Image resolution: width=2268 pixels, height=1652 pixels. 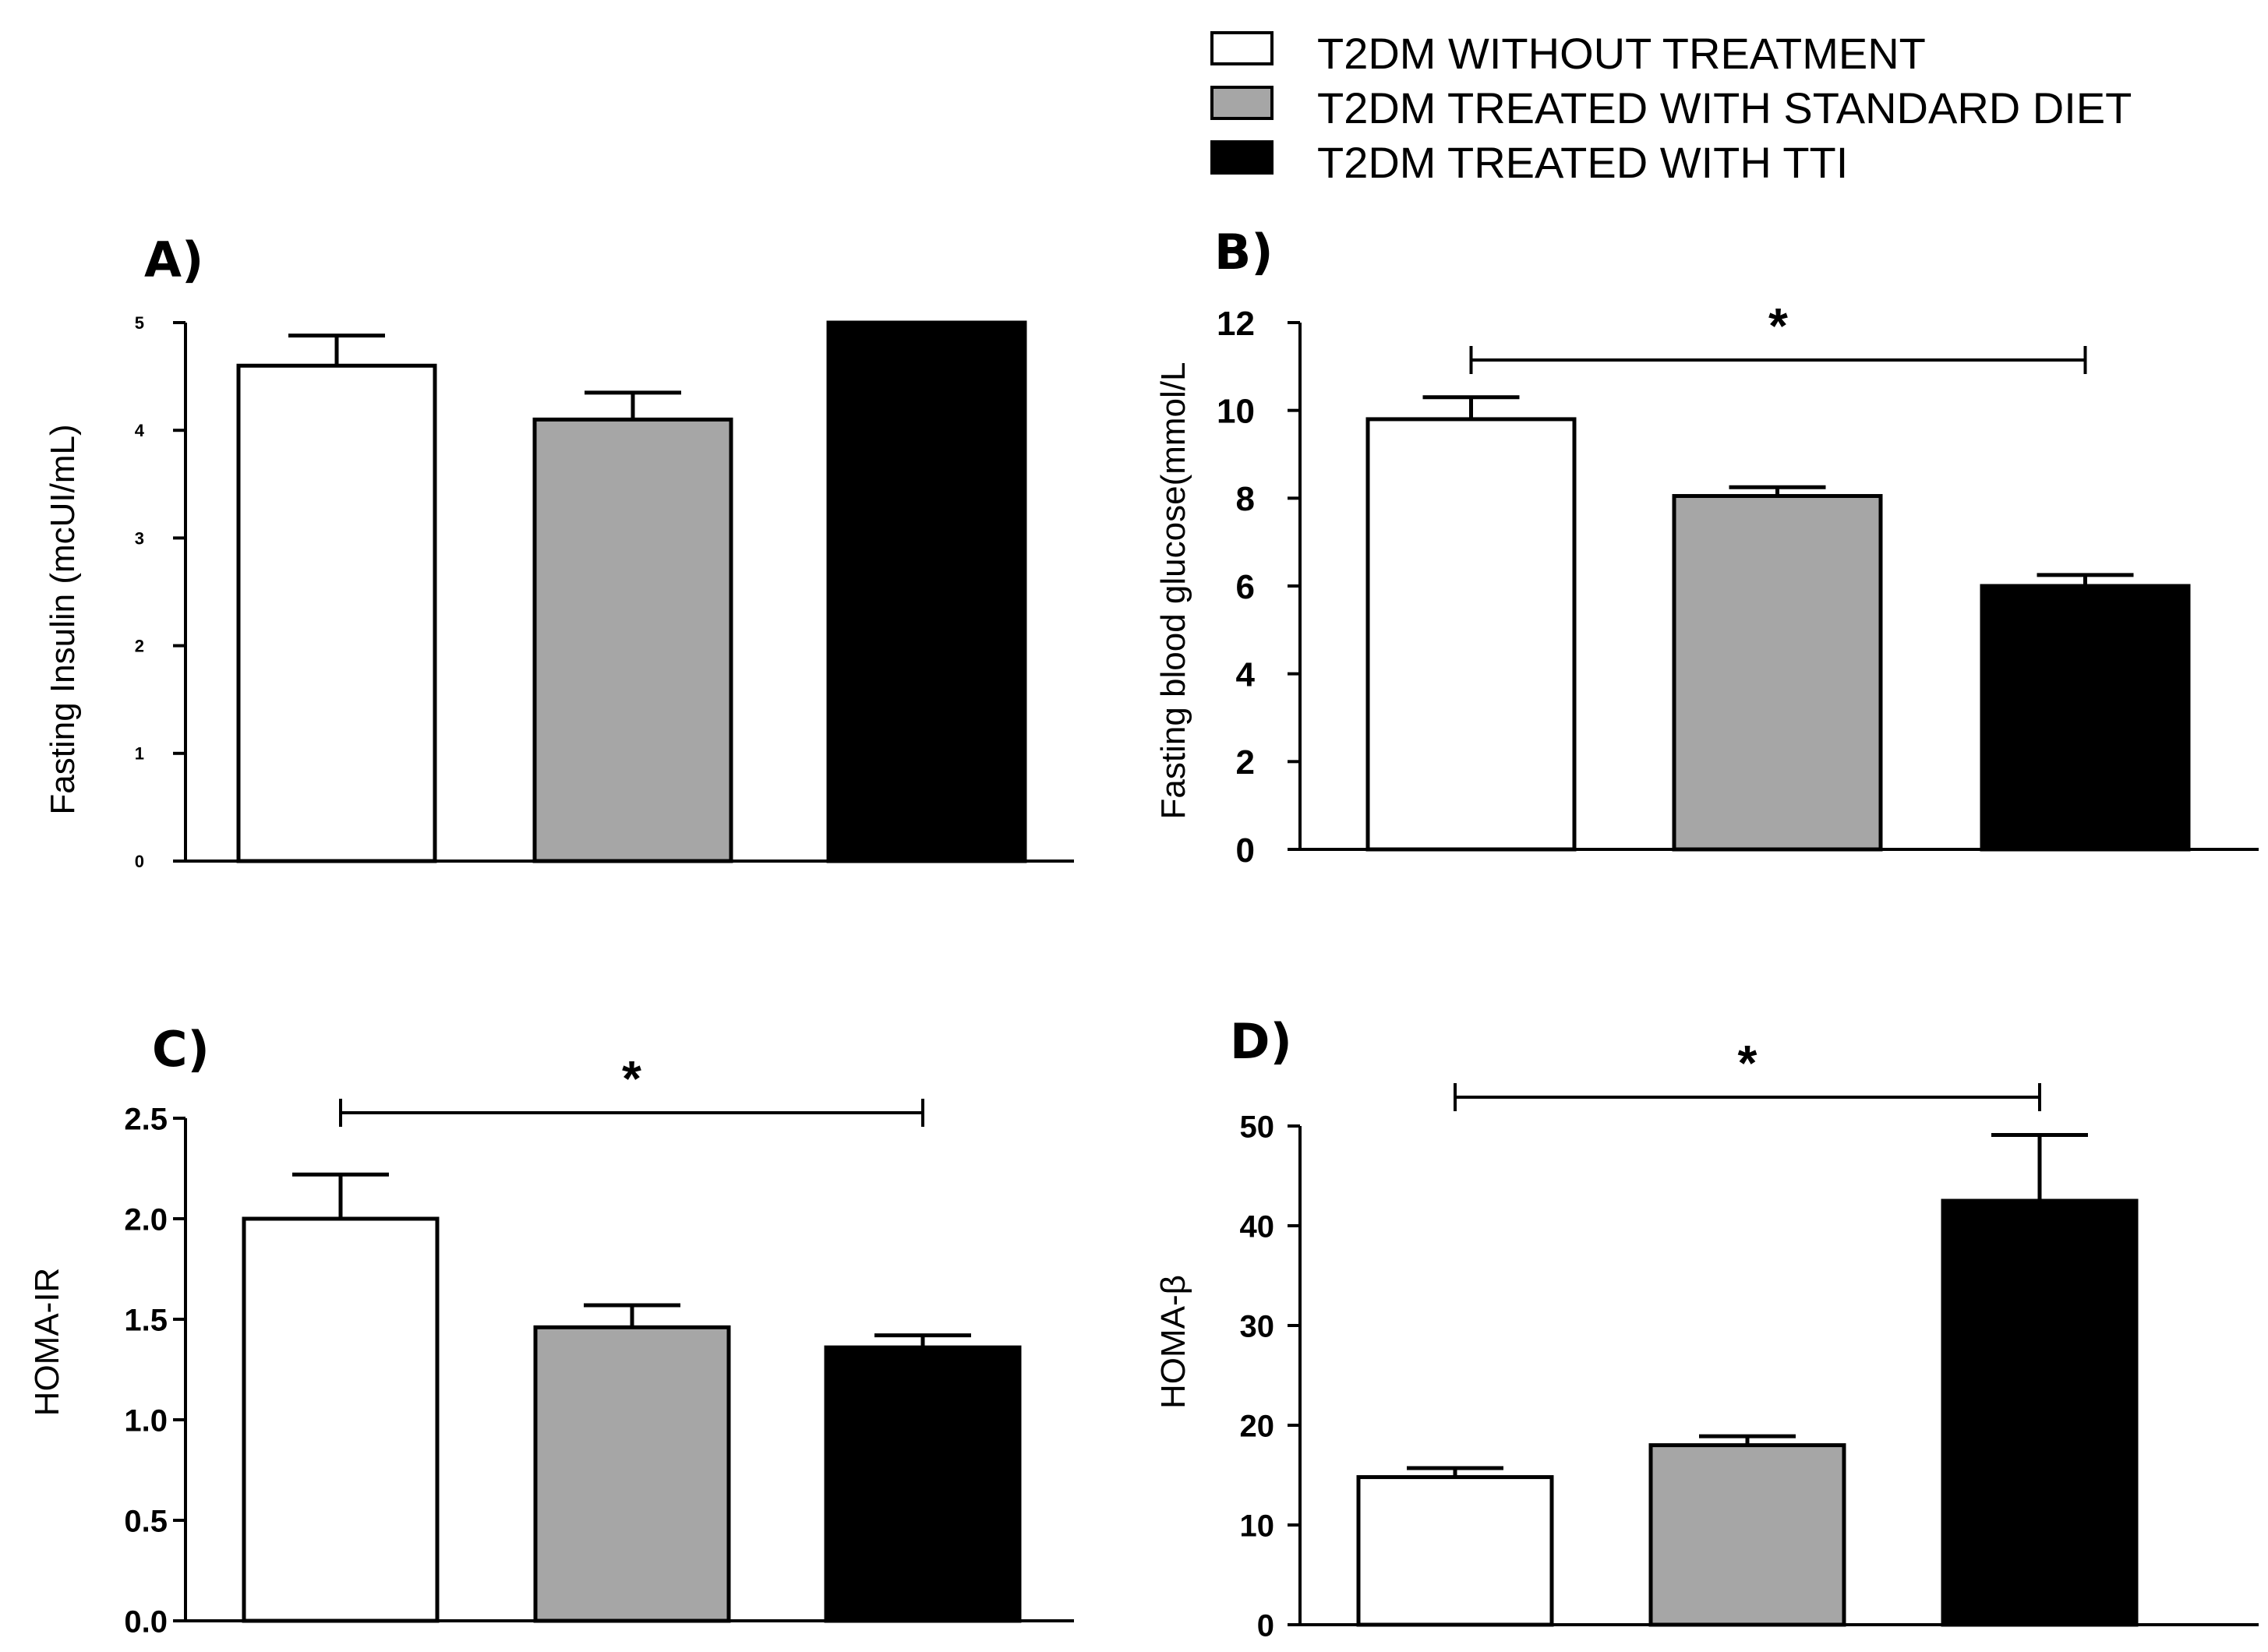 I want to click on panel-a-ylabel: Fasting Insulin (mcUI/mL), so click(x=63, y=619).